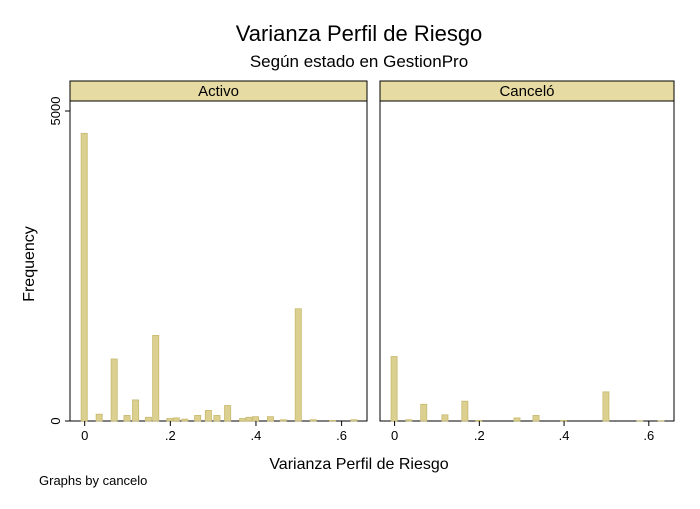 This screenshot has height=509, width=700. I want to click on y-tick-label: 0, so click(55, 420).